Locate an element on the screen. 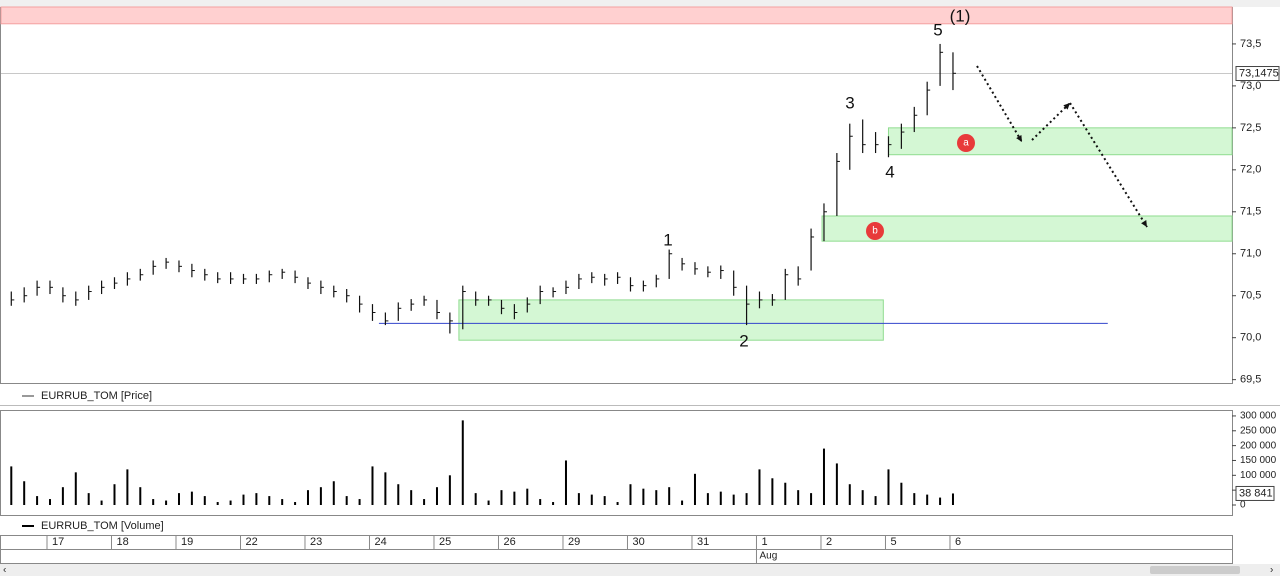 Image resolution: width=1280 pixels, height=576 pixels. y-tick-label: 70,0 is located at coordinates (1250, 338).